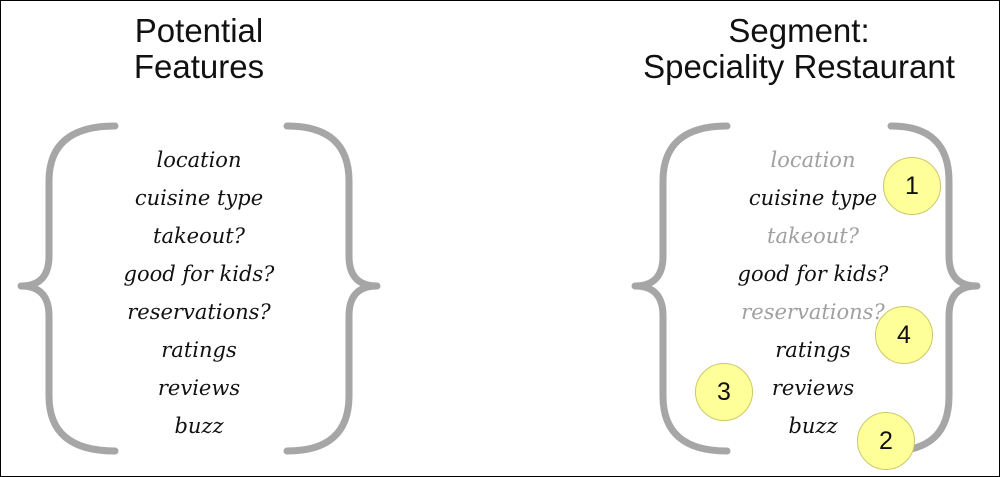 Image resolution: width=1000 pixels, height=477 pixels. Describe the element at coordinates (681, 288) in the screenshot. I see `right-open-brace` at that location.